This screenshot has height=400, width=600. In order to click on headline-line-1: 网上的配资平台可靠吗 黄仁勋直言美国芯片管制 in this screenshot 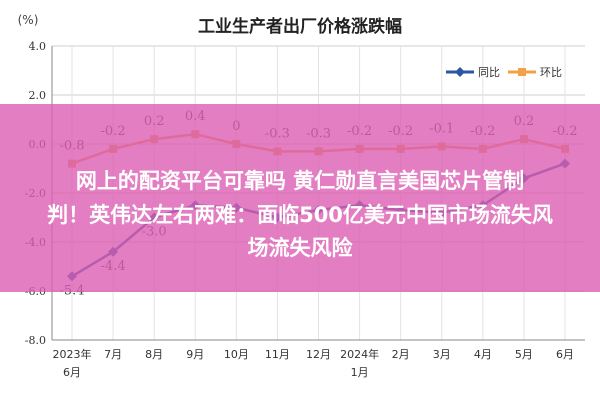, I will do `click(300, 181)`.